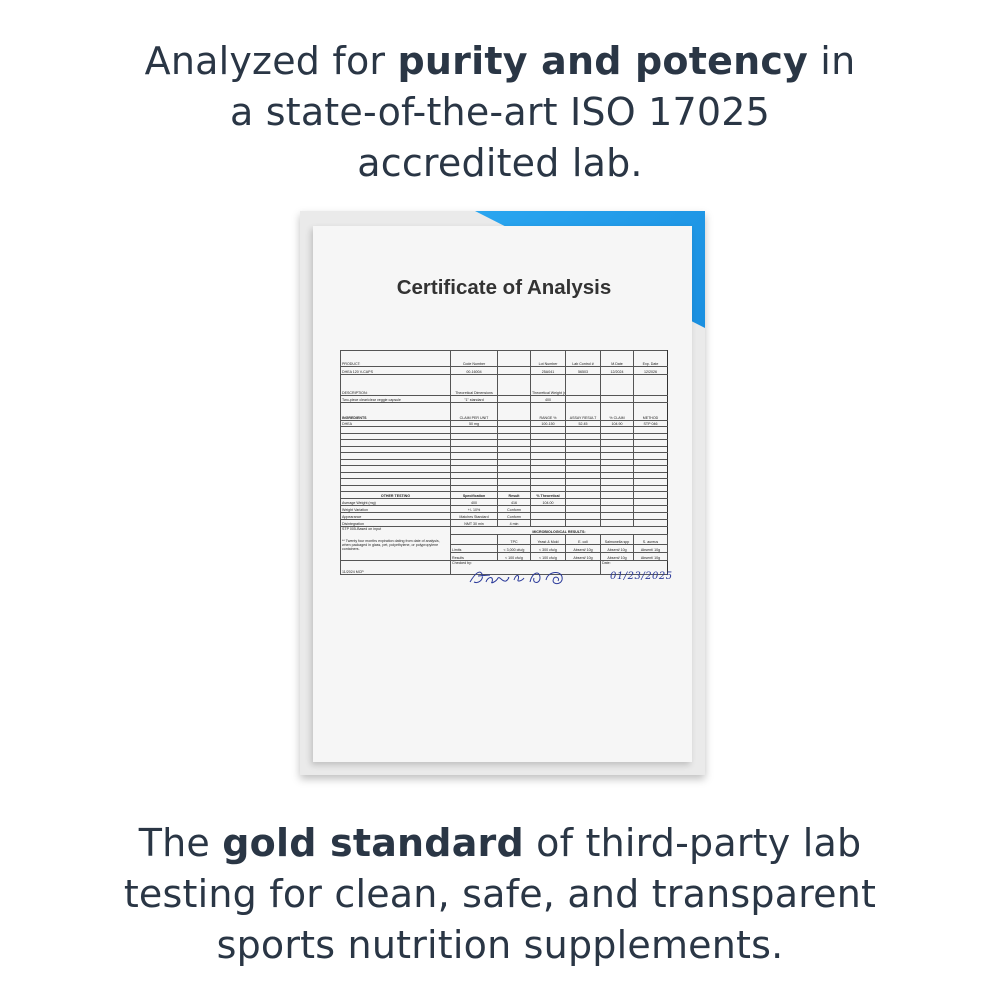 The image size is (1000, 1000). Describe the element at coordinates (500, 163) in the screenshot. I see `headline-line: accredited lab.` at that location.